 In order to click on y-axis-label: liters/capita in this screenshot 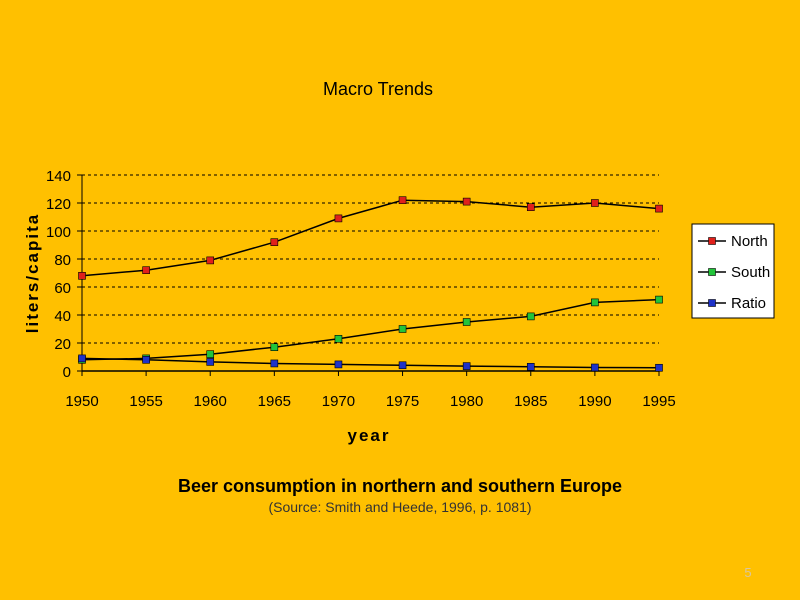, I will do `click(32, 273)`.